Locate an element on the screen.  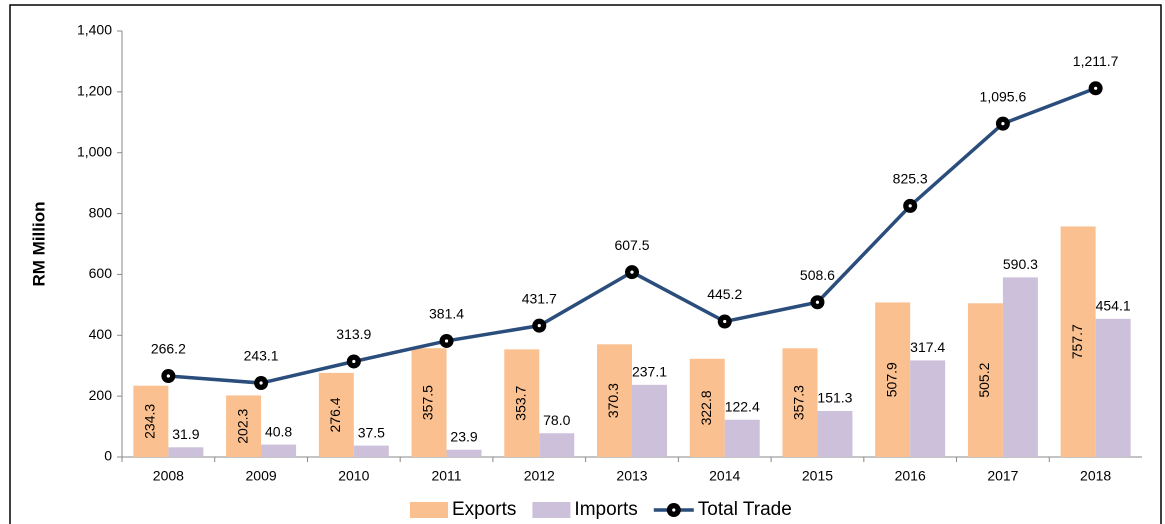
legend-label: Exports is located at coordinates (484, 509).